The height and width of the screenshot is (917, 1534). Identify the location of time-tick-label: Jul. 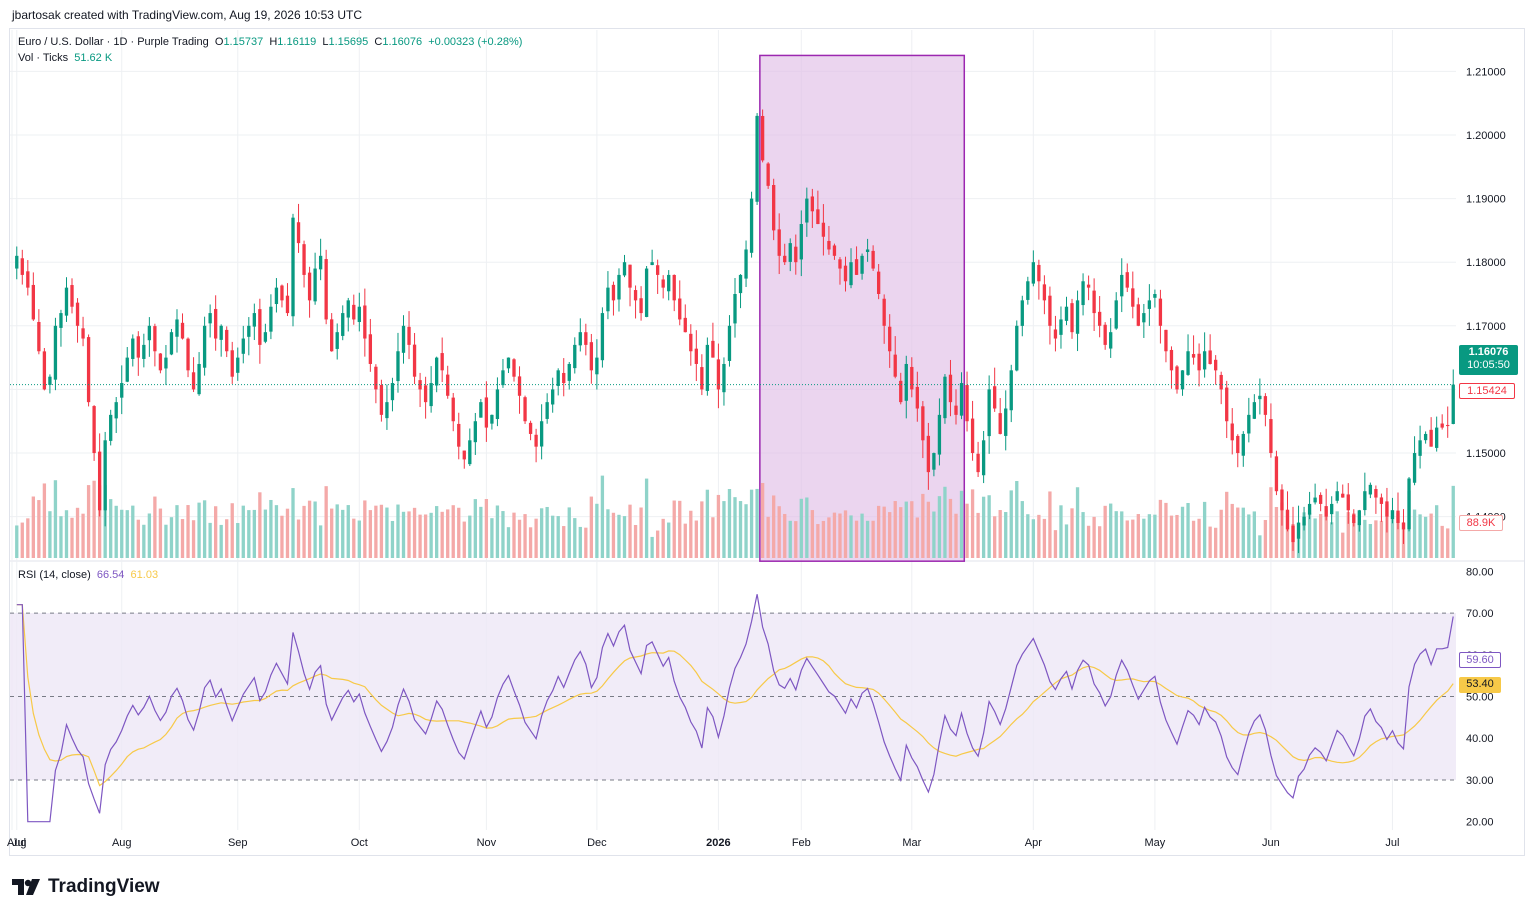
(1392, 843).